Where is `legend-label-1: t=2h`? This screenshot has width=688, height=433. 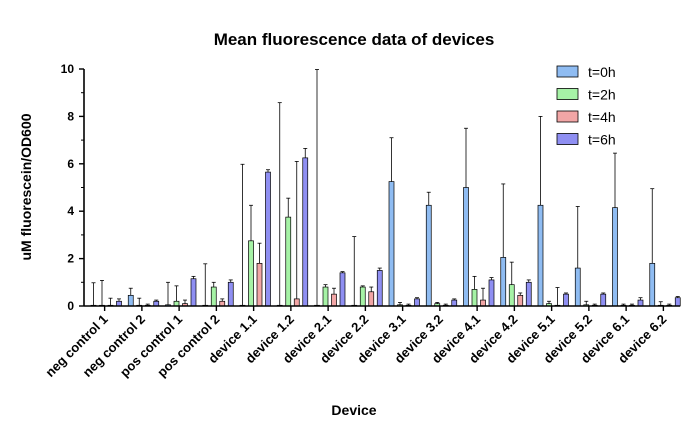
legend-label-1: t=2h is located at coordinates (602, 95).